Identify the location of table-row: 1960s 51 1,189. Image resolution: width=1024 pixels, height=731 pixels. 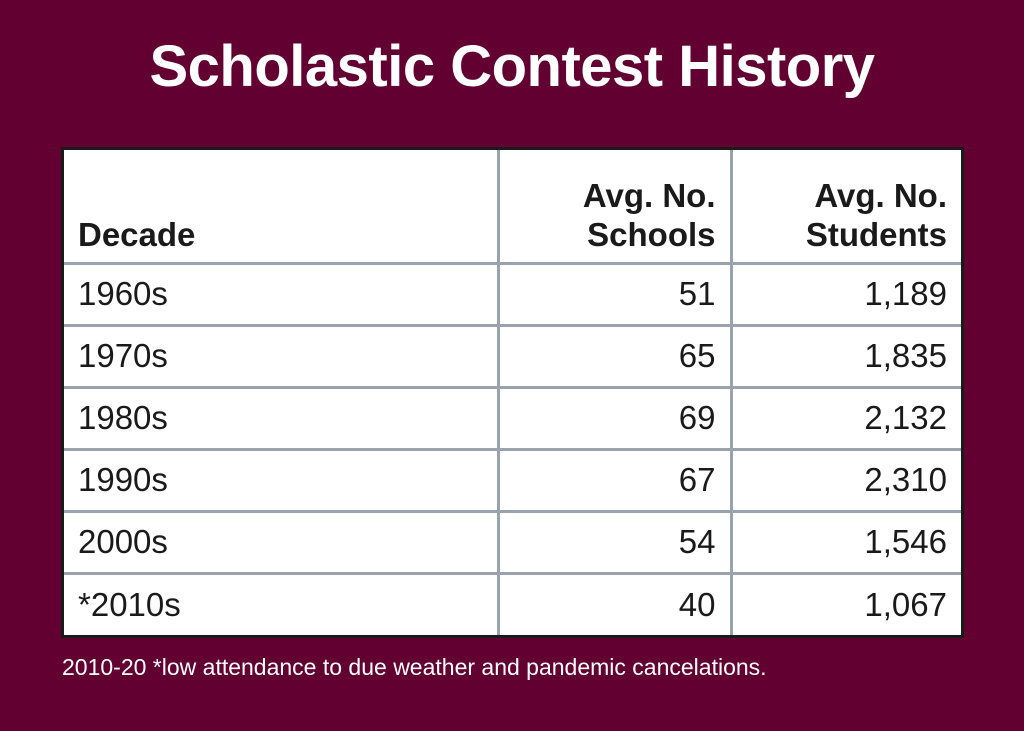
(512, 294).